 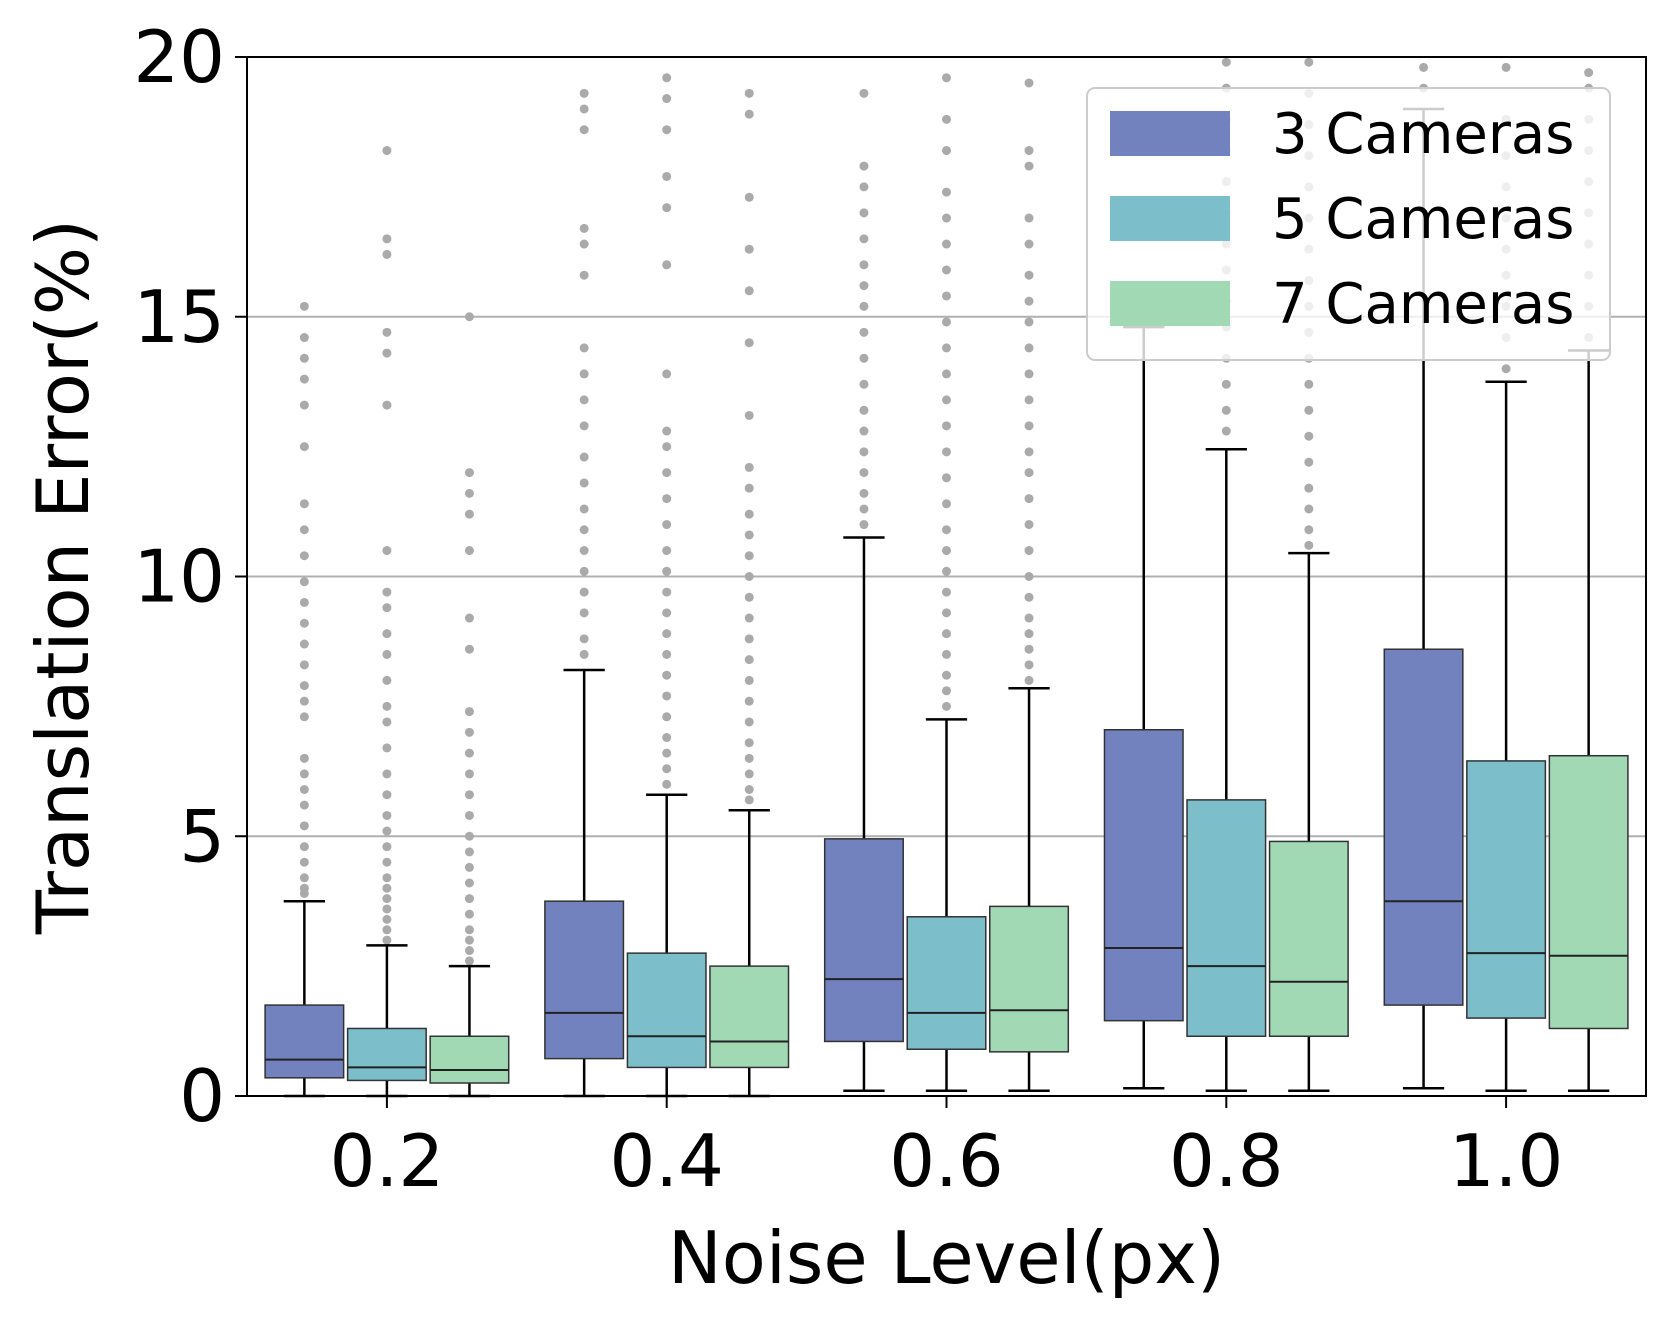 What do you see at coordinates (863, 814) in the screenshot?
I see `box-3-cameras-0.6` at bounding box center [863, 814].